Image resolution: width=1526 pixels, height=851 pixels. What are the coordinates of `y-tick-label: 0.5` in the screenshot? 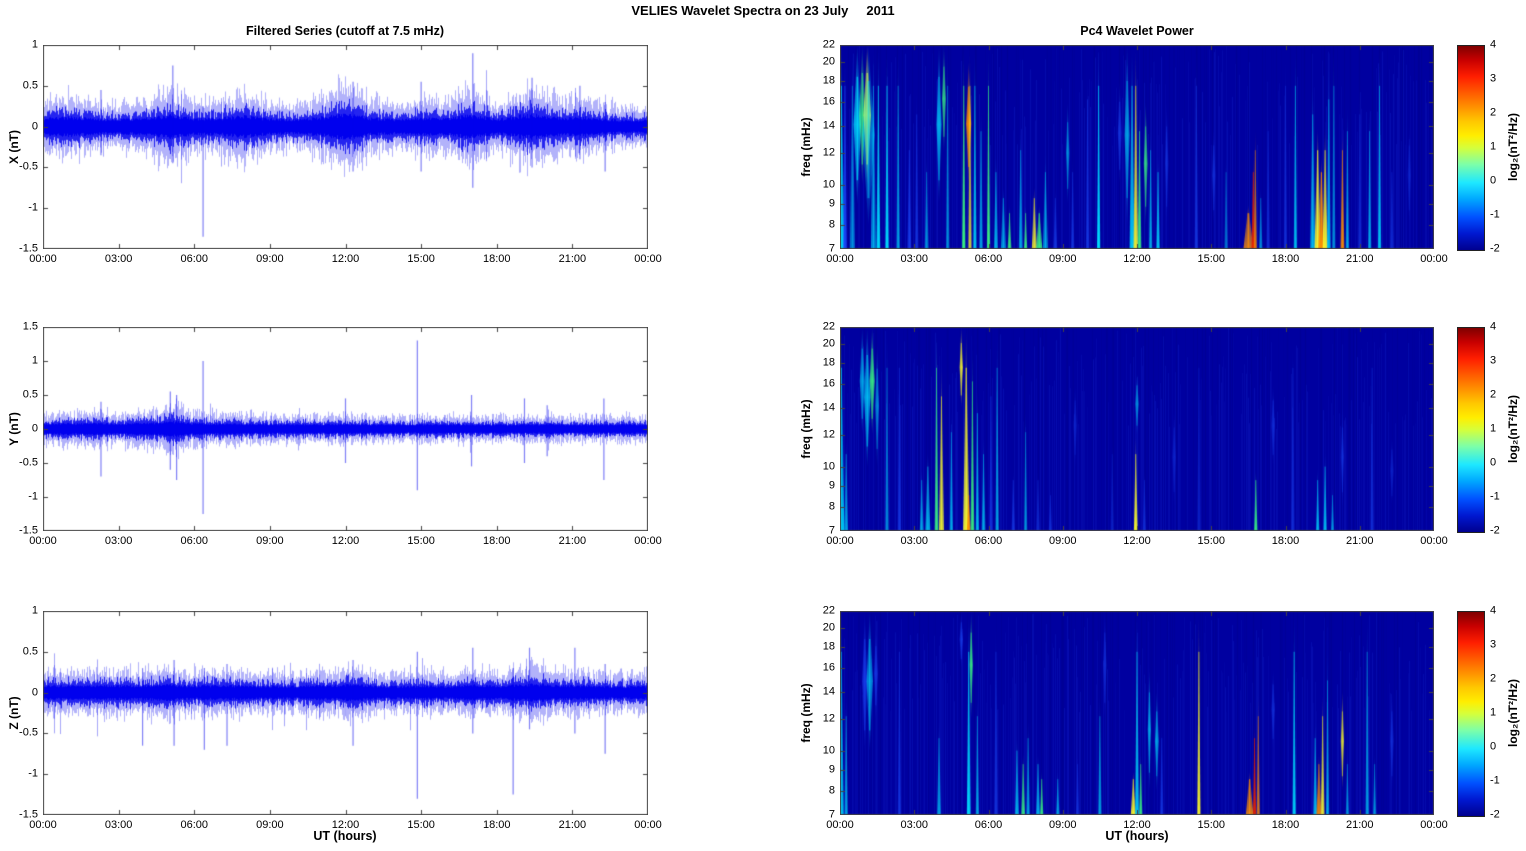 It's located at (30, 651).